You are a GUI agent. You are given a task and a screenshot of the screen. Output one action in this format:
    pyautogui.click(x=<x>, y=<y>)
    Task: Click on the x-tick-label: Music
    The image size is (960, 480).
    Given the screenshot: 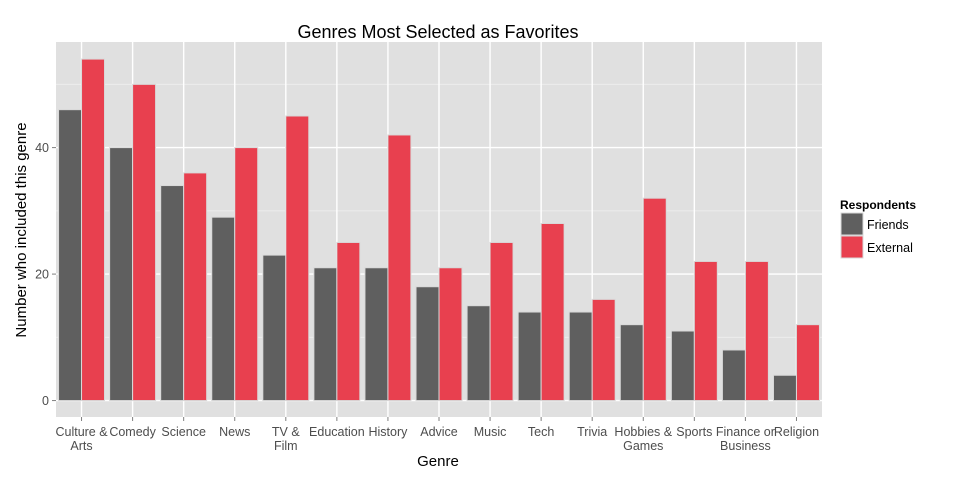 What is the action you would take?
    pyautogui.click(x=490, y=432)
    